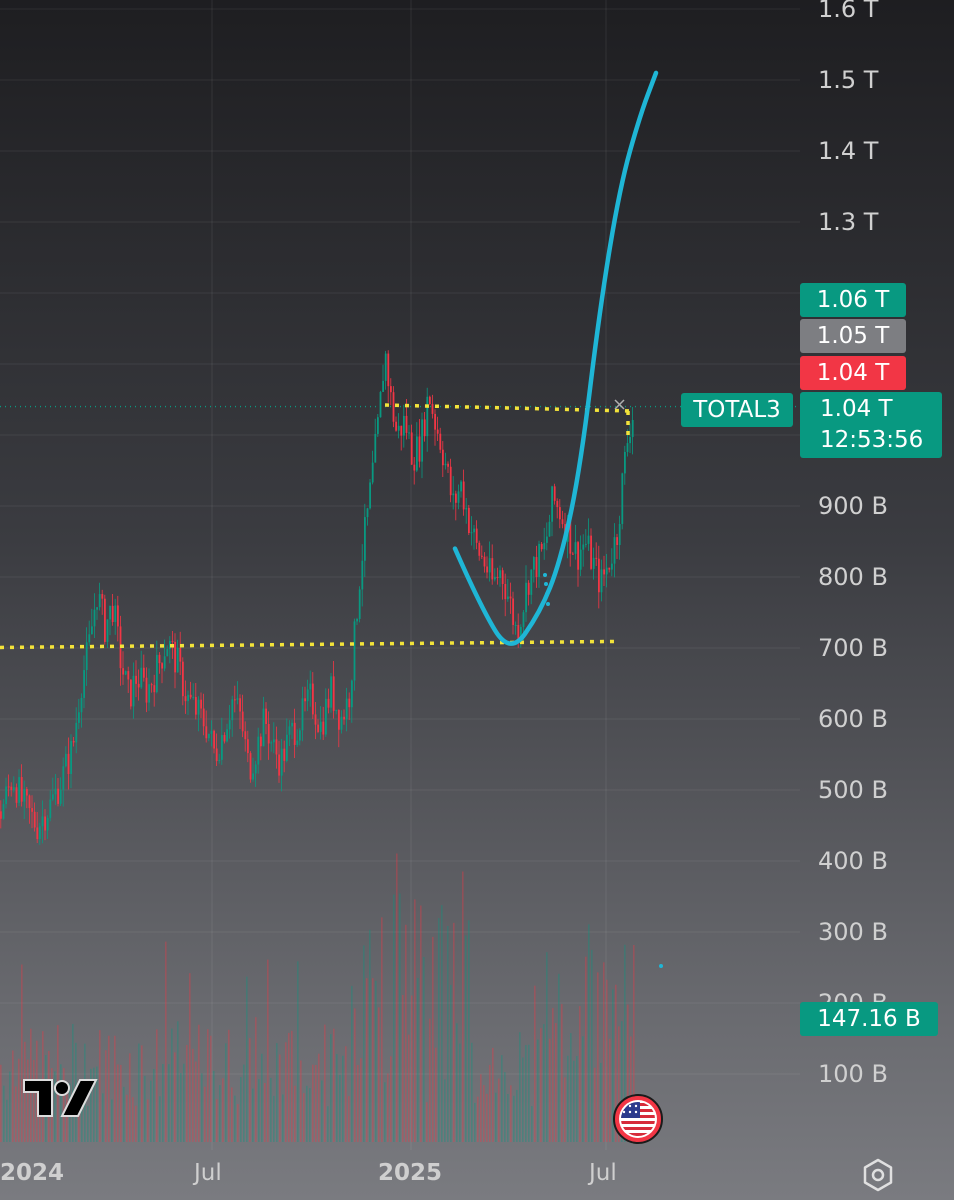  I want to click on bar-countdown: 12:53:56, so click(872, 440).